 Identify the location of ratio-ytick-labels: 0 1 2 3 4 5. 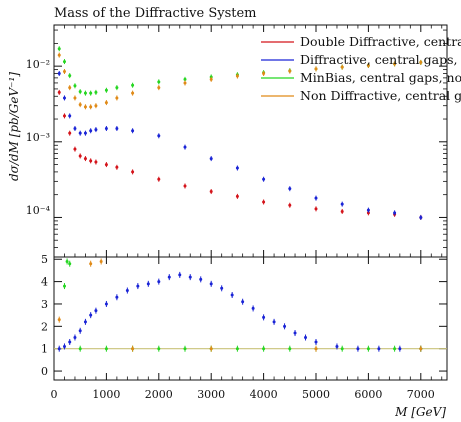
(44, 315).